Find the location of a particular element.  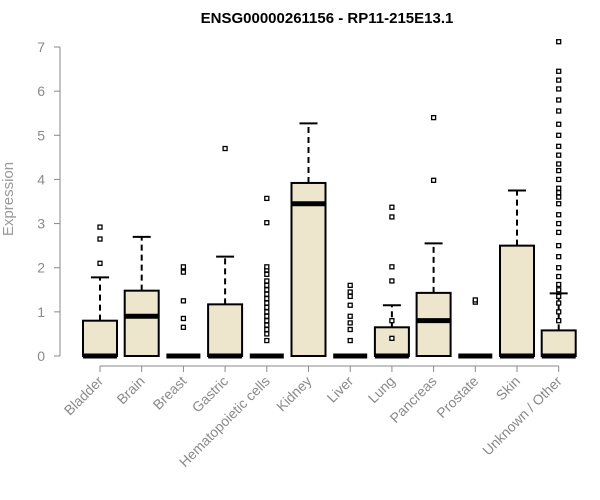

y-tick-label: 4 is located at coordinates (41, 179).